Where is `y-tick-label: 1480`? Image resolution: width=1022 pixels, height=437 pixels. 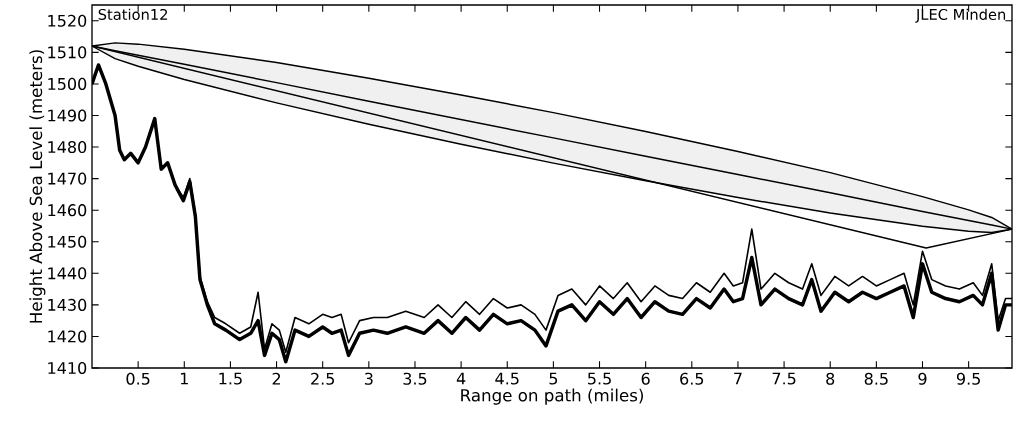
y-tick-label: 1480 is located at coordinates (67, 147).